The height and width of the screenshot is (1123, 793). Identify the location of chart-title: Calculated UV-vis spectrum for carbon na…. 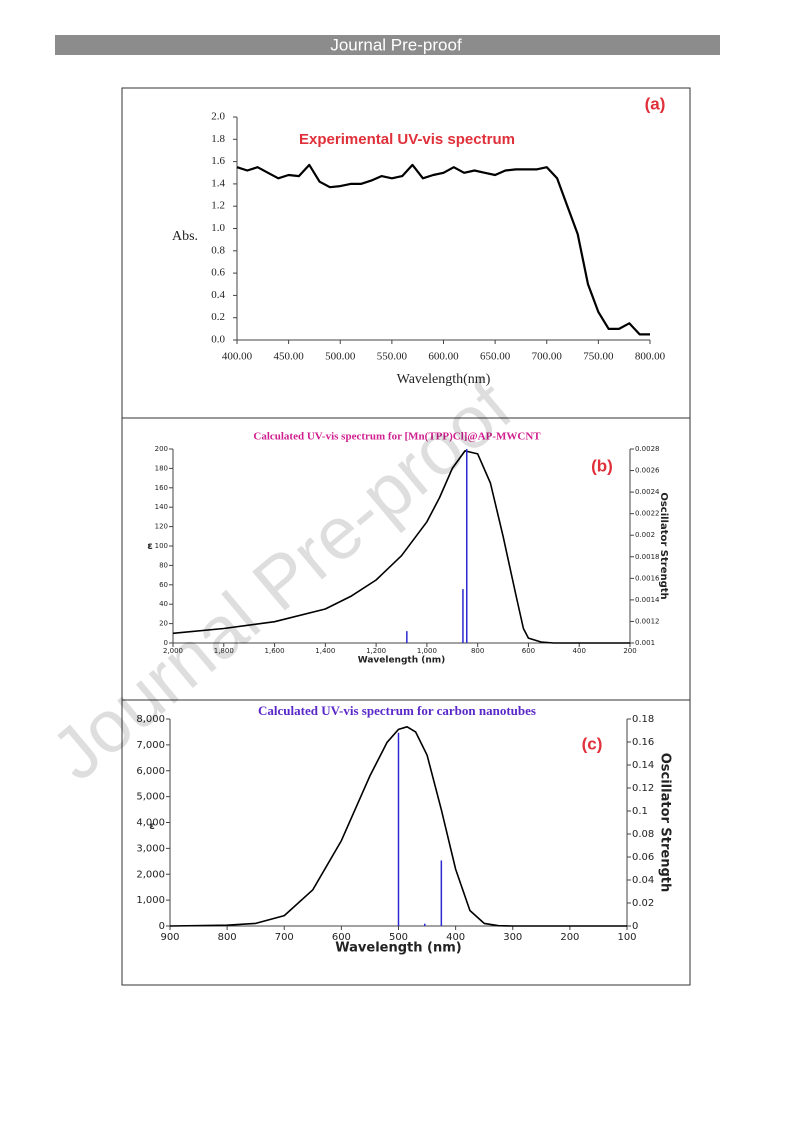
(397, 710).